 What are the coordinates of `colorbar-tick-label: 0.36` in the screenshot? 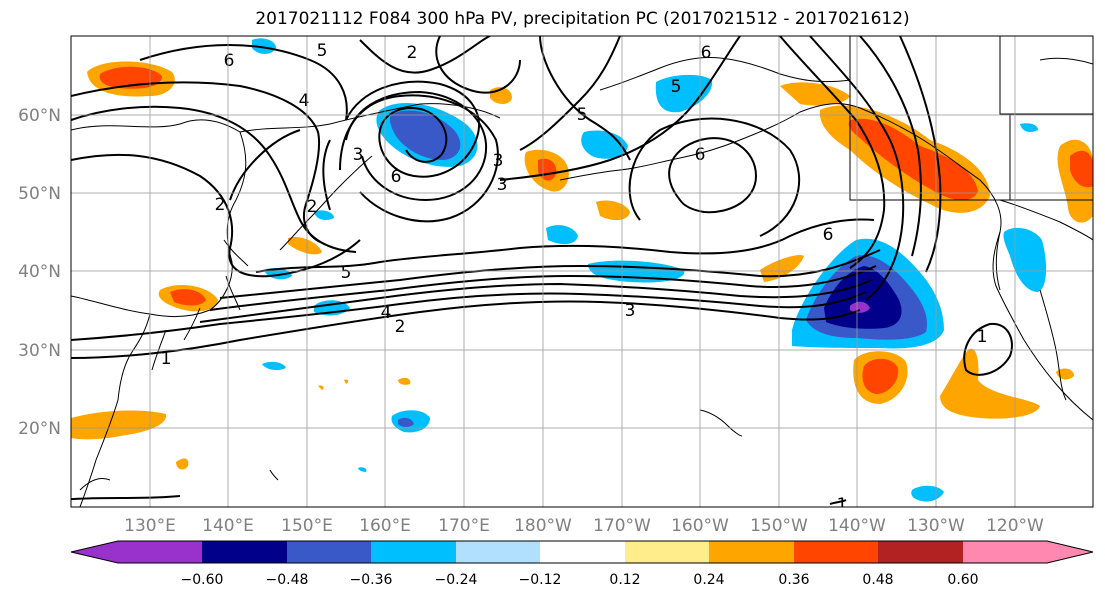 It's located at (793, 580).